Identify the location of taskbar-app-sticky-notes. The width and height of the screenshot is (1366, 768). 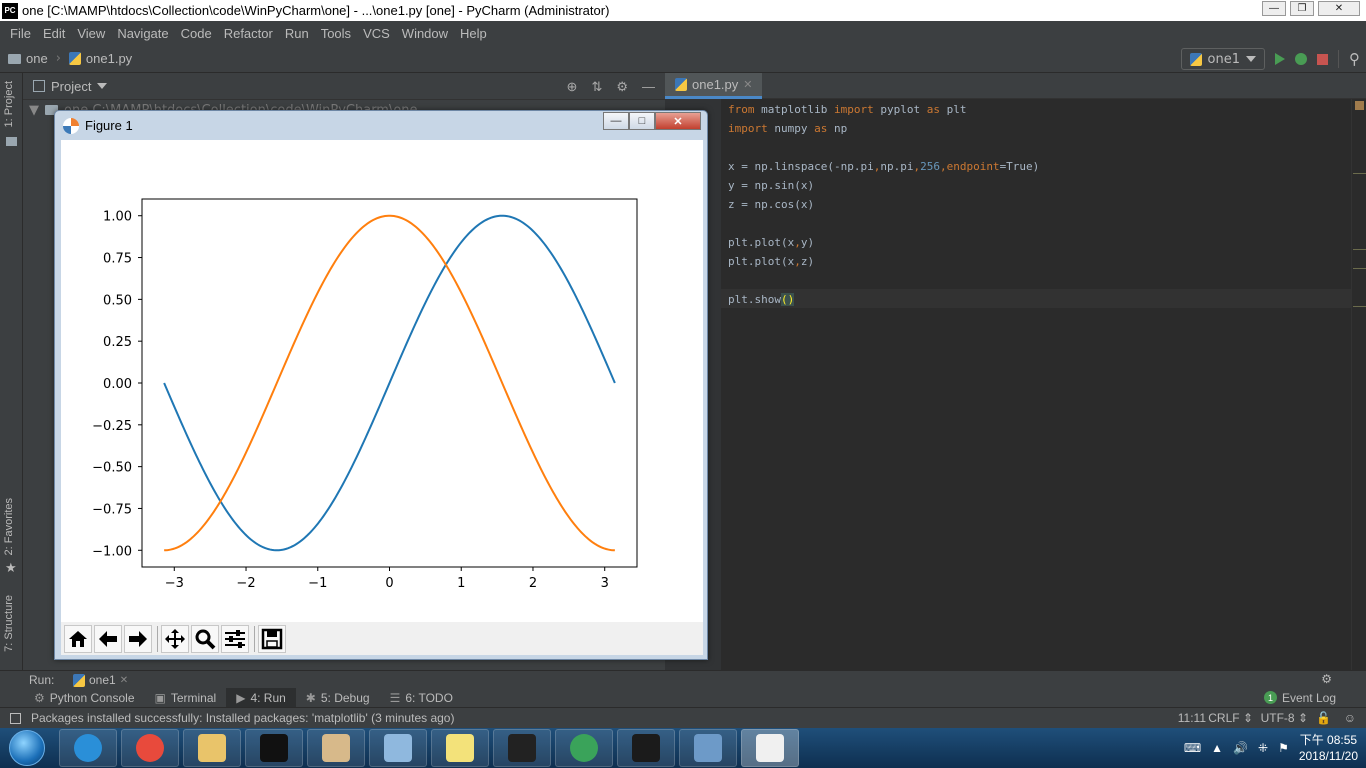
(460, 748).